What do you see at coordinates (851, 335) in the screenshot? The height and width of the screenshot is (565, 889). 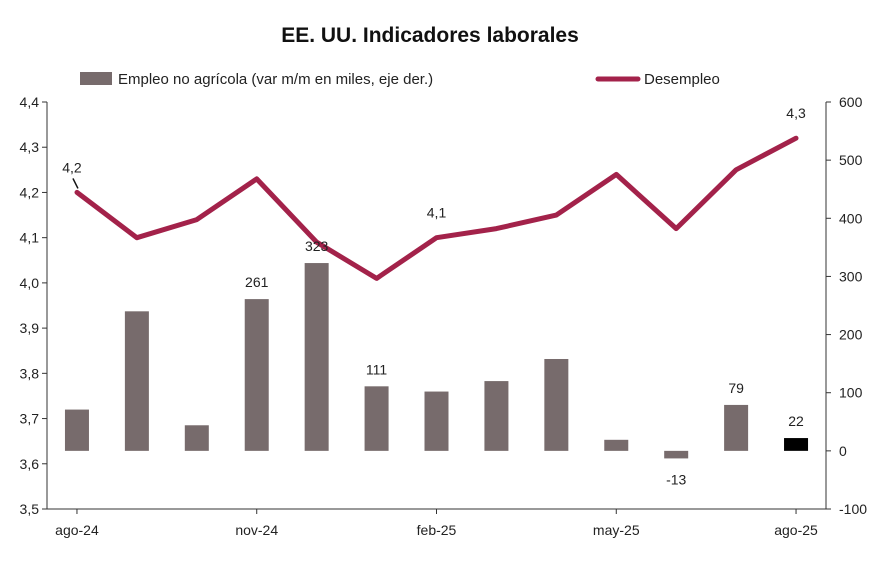 I see `right-axis-tick-label: 200` at bounding box center [851, 335].